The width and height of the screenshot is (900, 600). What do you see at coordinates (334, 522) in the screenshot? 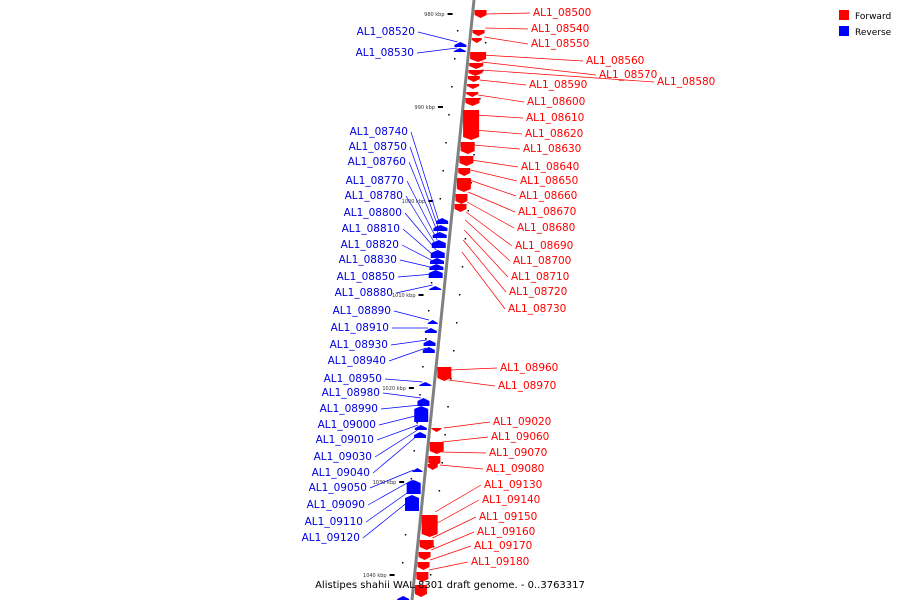
I see `reverse-gene-label: AL1_09110` at bounding box center [334, 522].